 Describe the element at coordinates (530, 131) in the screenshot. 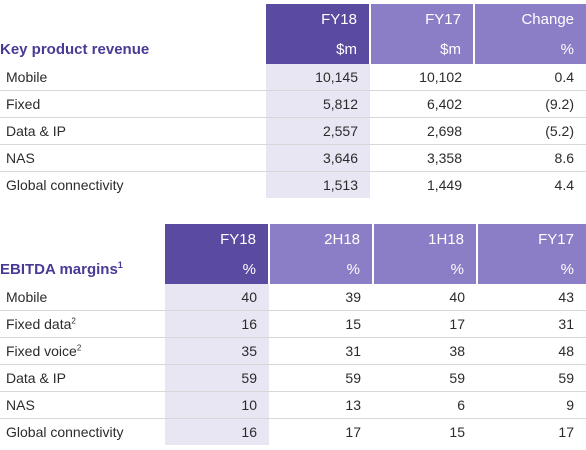

I see `cell-change: (5.2)` at that location.